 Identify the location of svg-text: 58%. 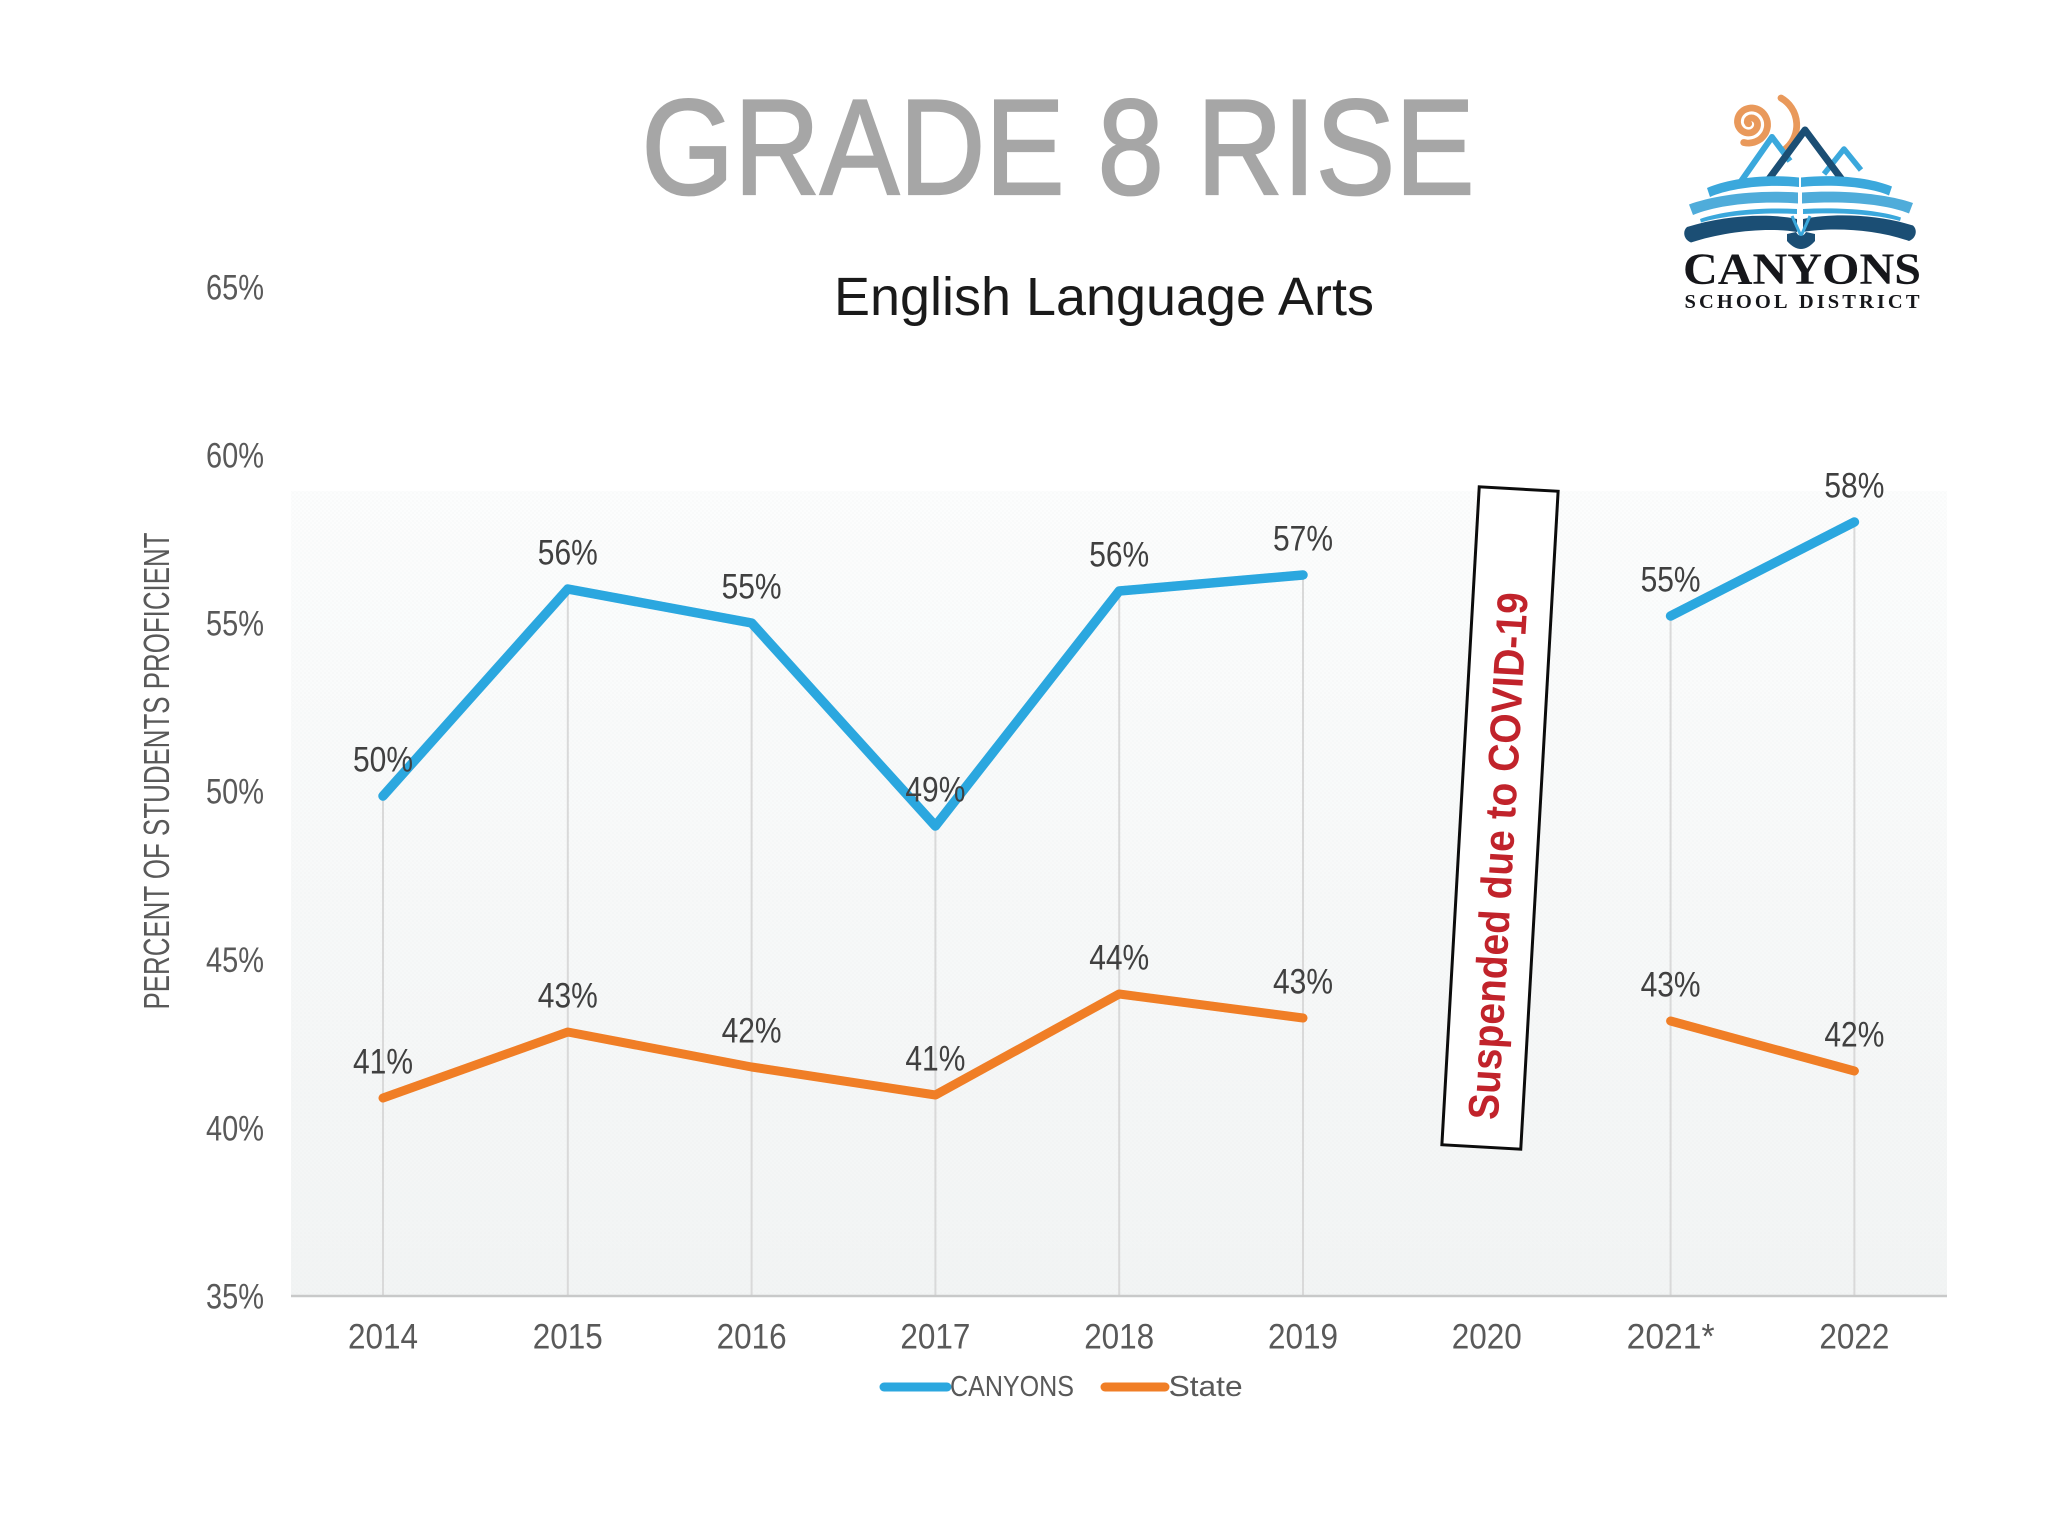
(1854, 486).